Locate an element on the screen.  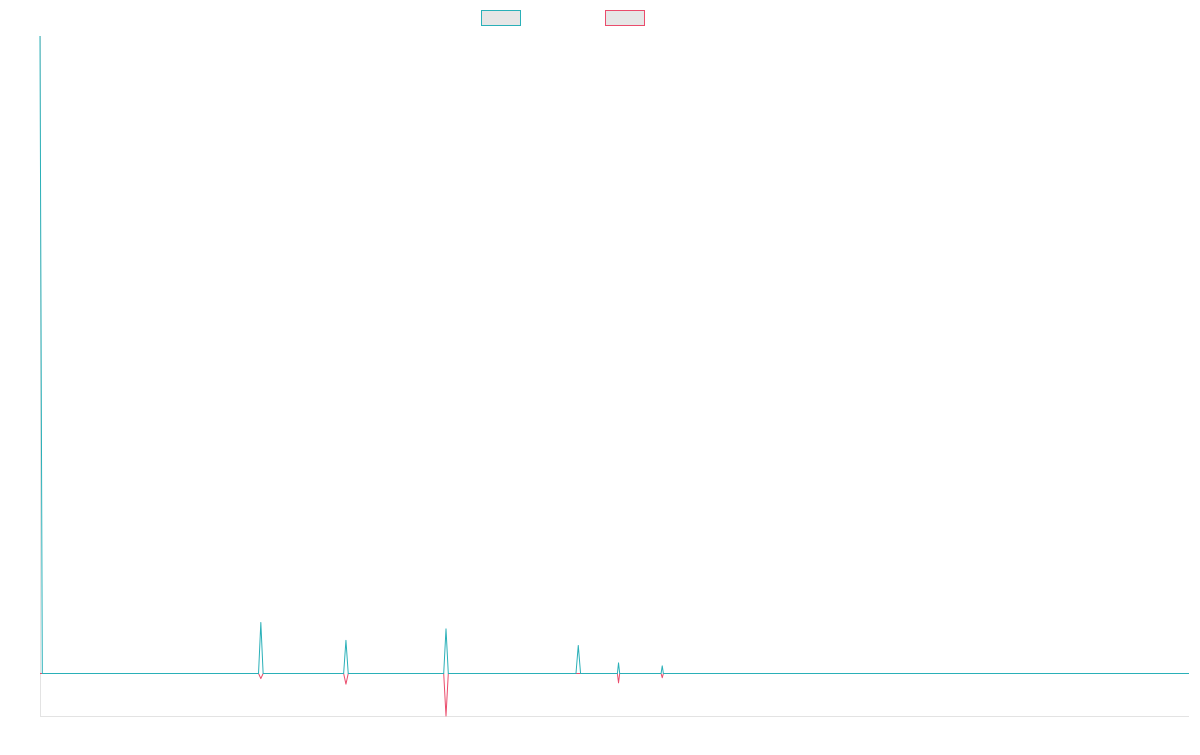
legend is located at coordinates (563, 18).